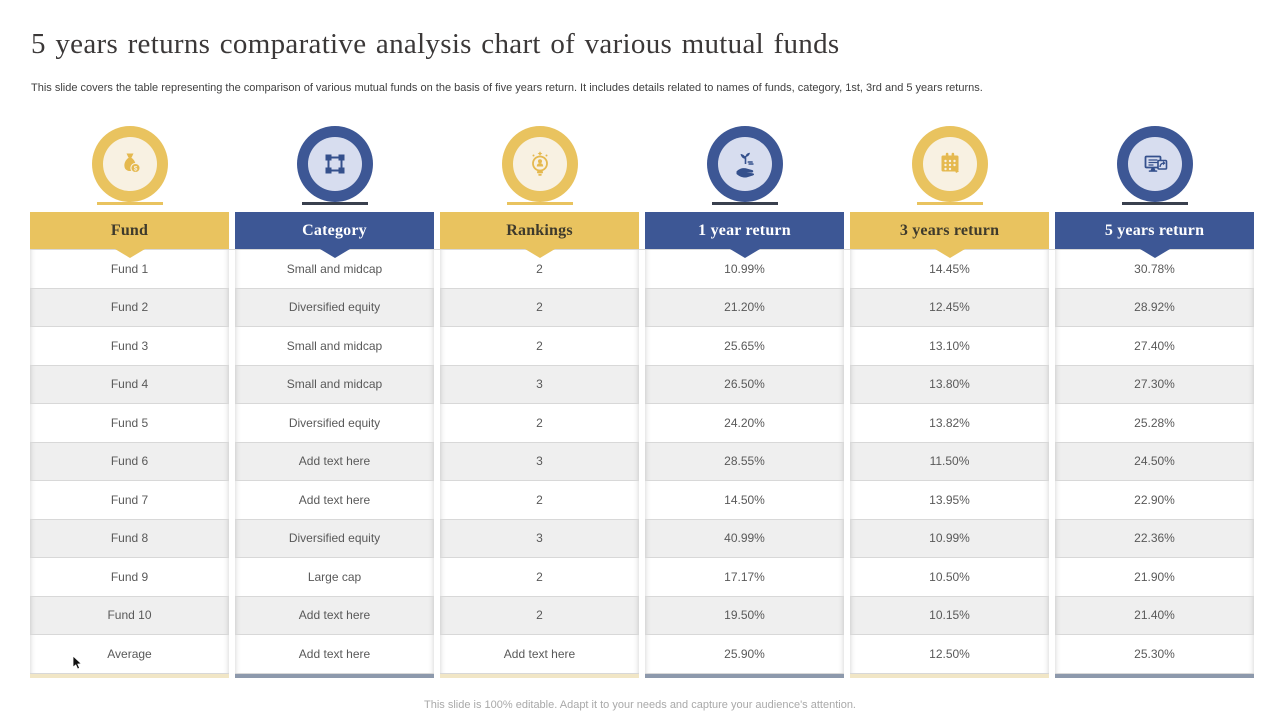 The height and width of the screenshot is (720, 1280). I want to click on table-cell: Fund 2, so click(129, 307).